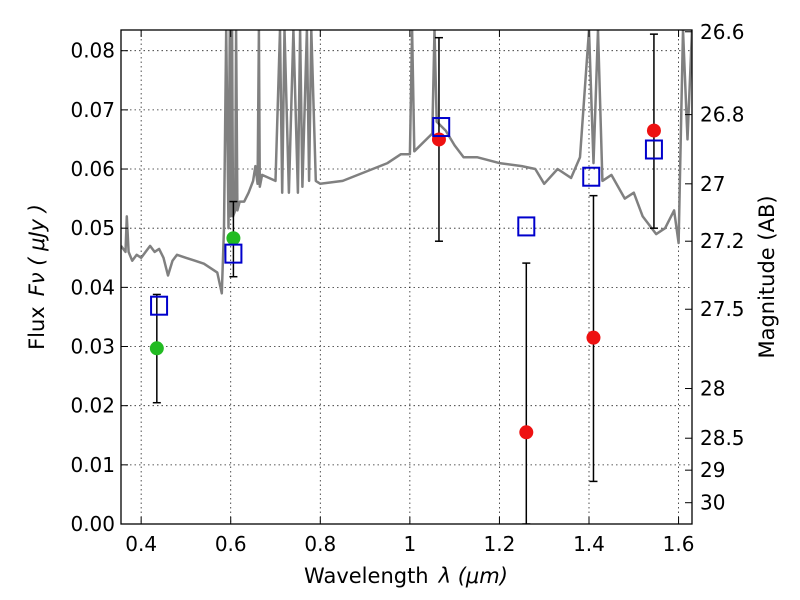 The image size is (800, 600). I want to click on y-tick-label: 0.07, so click(92, 110).